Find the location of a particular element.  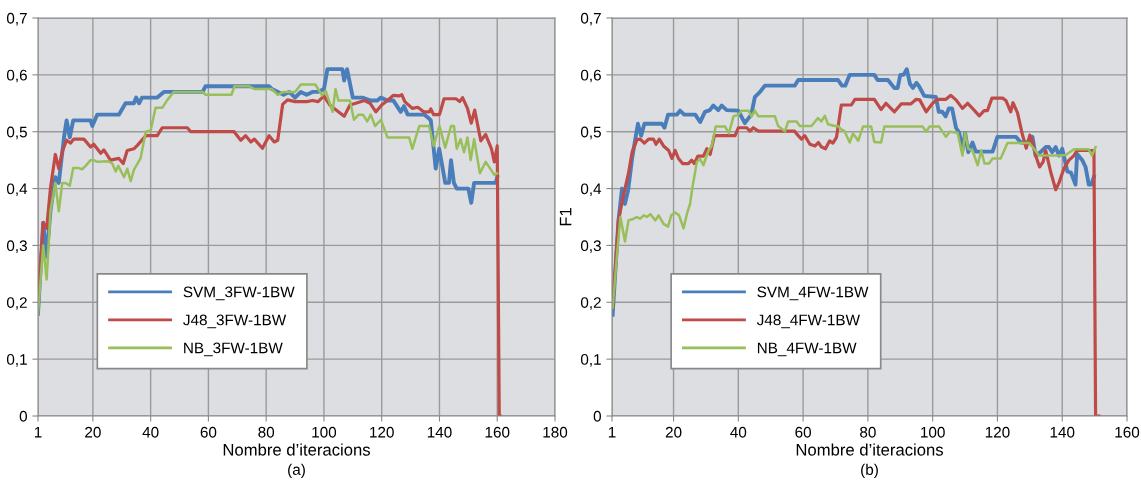

text: (b) is located at coordinates (869, 470).